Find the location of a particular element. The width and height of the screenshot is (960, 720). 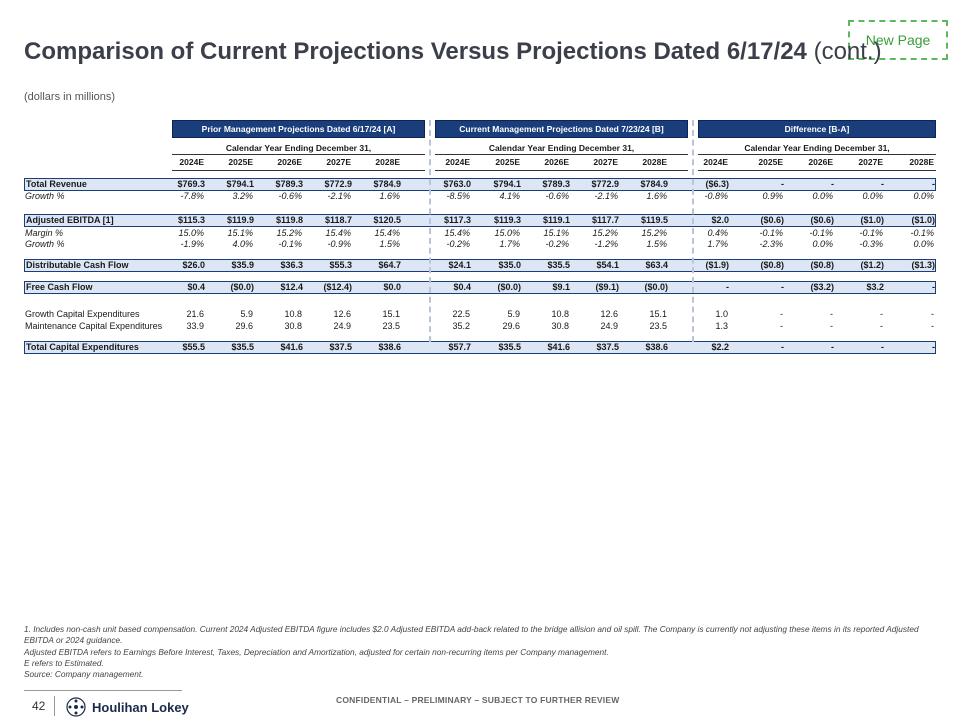

cell-value: $2.0 is located at coordinates (720, 220).